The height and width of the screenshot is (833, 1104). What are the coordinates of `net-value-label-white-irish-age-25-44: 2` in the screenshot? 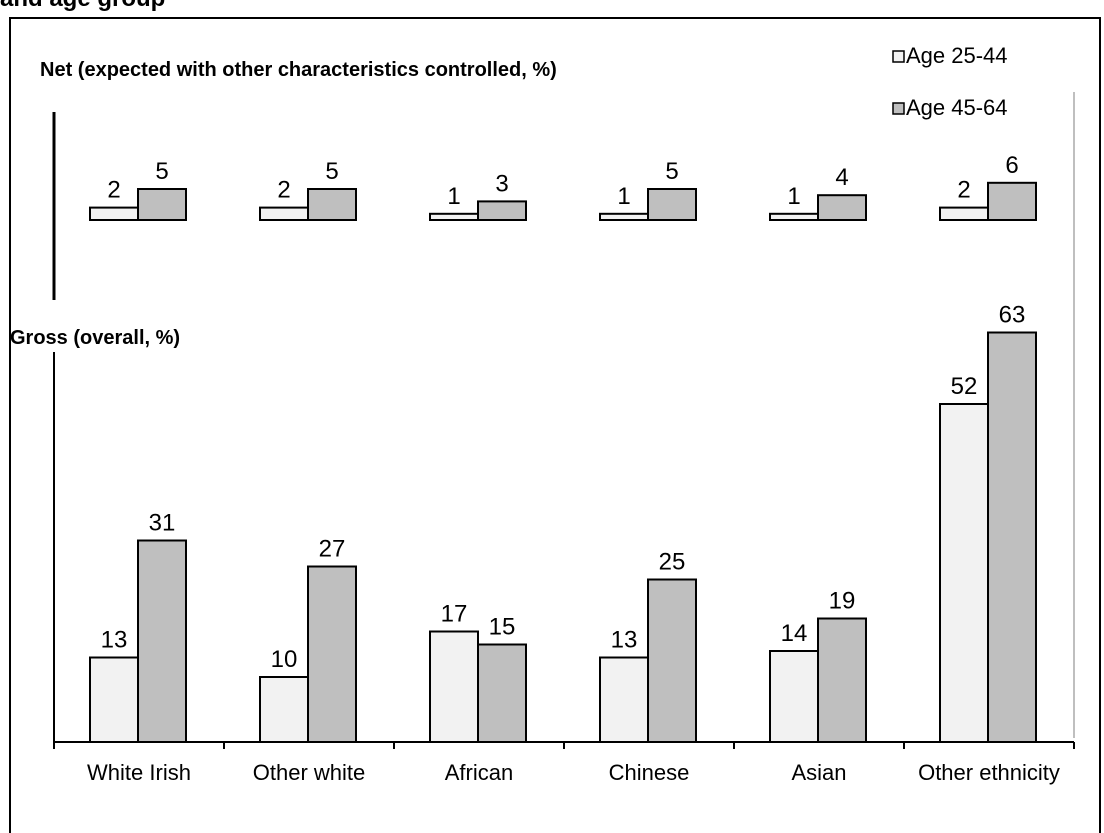 It's located at (113, 190).